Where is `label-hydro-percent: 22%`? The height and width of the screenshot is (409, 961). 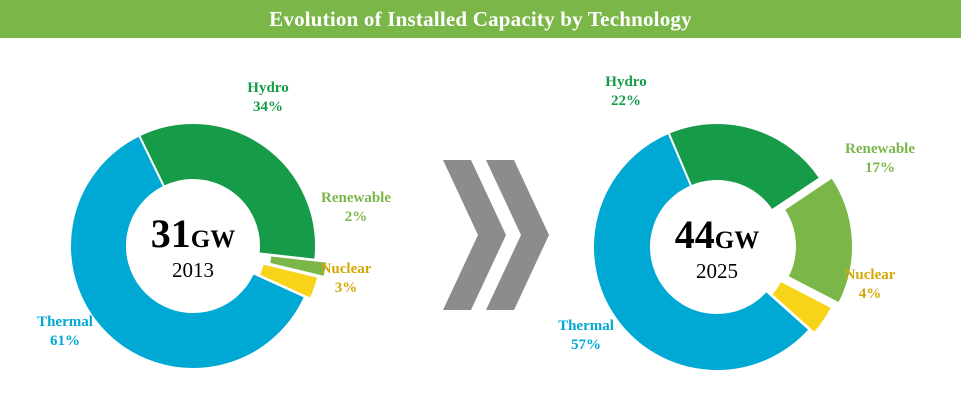
label-hydro-percent: 22% is located at coordinates (626, 101).